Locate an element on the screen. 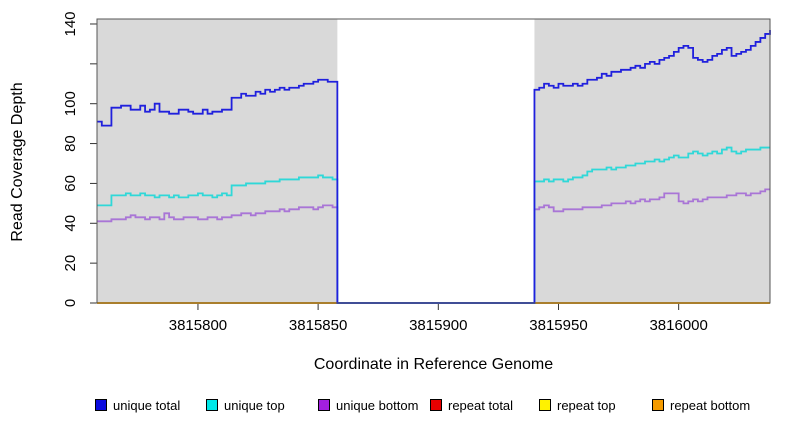 The width and height of the screenshot is (792, 432). y-axis-title: Read Coverage Depth is located at coordinates (17, 162).